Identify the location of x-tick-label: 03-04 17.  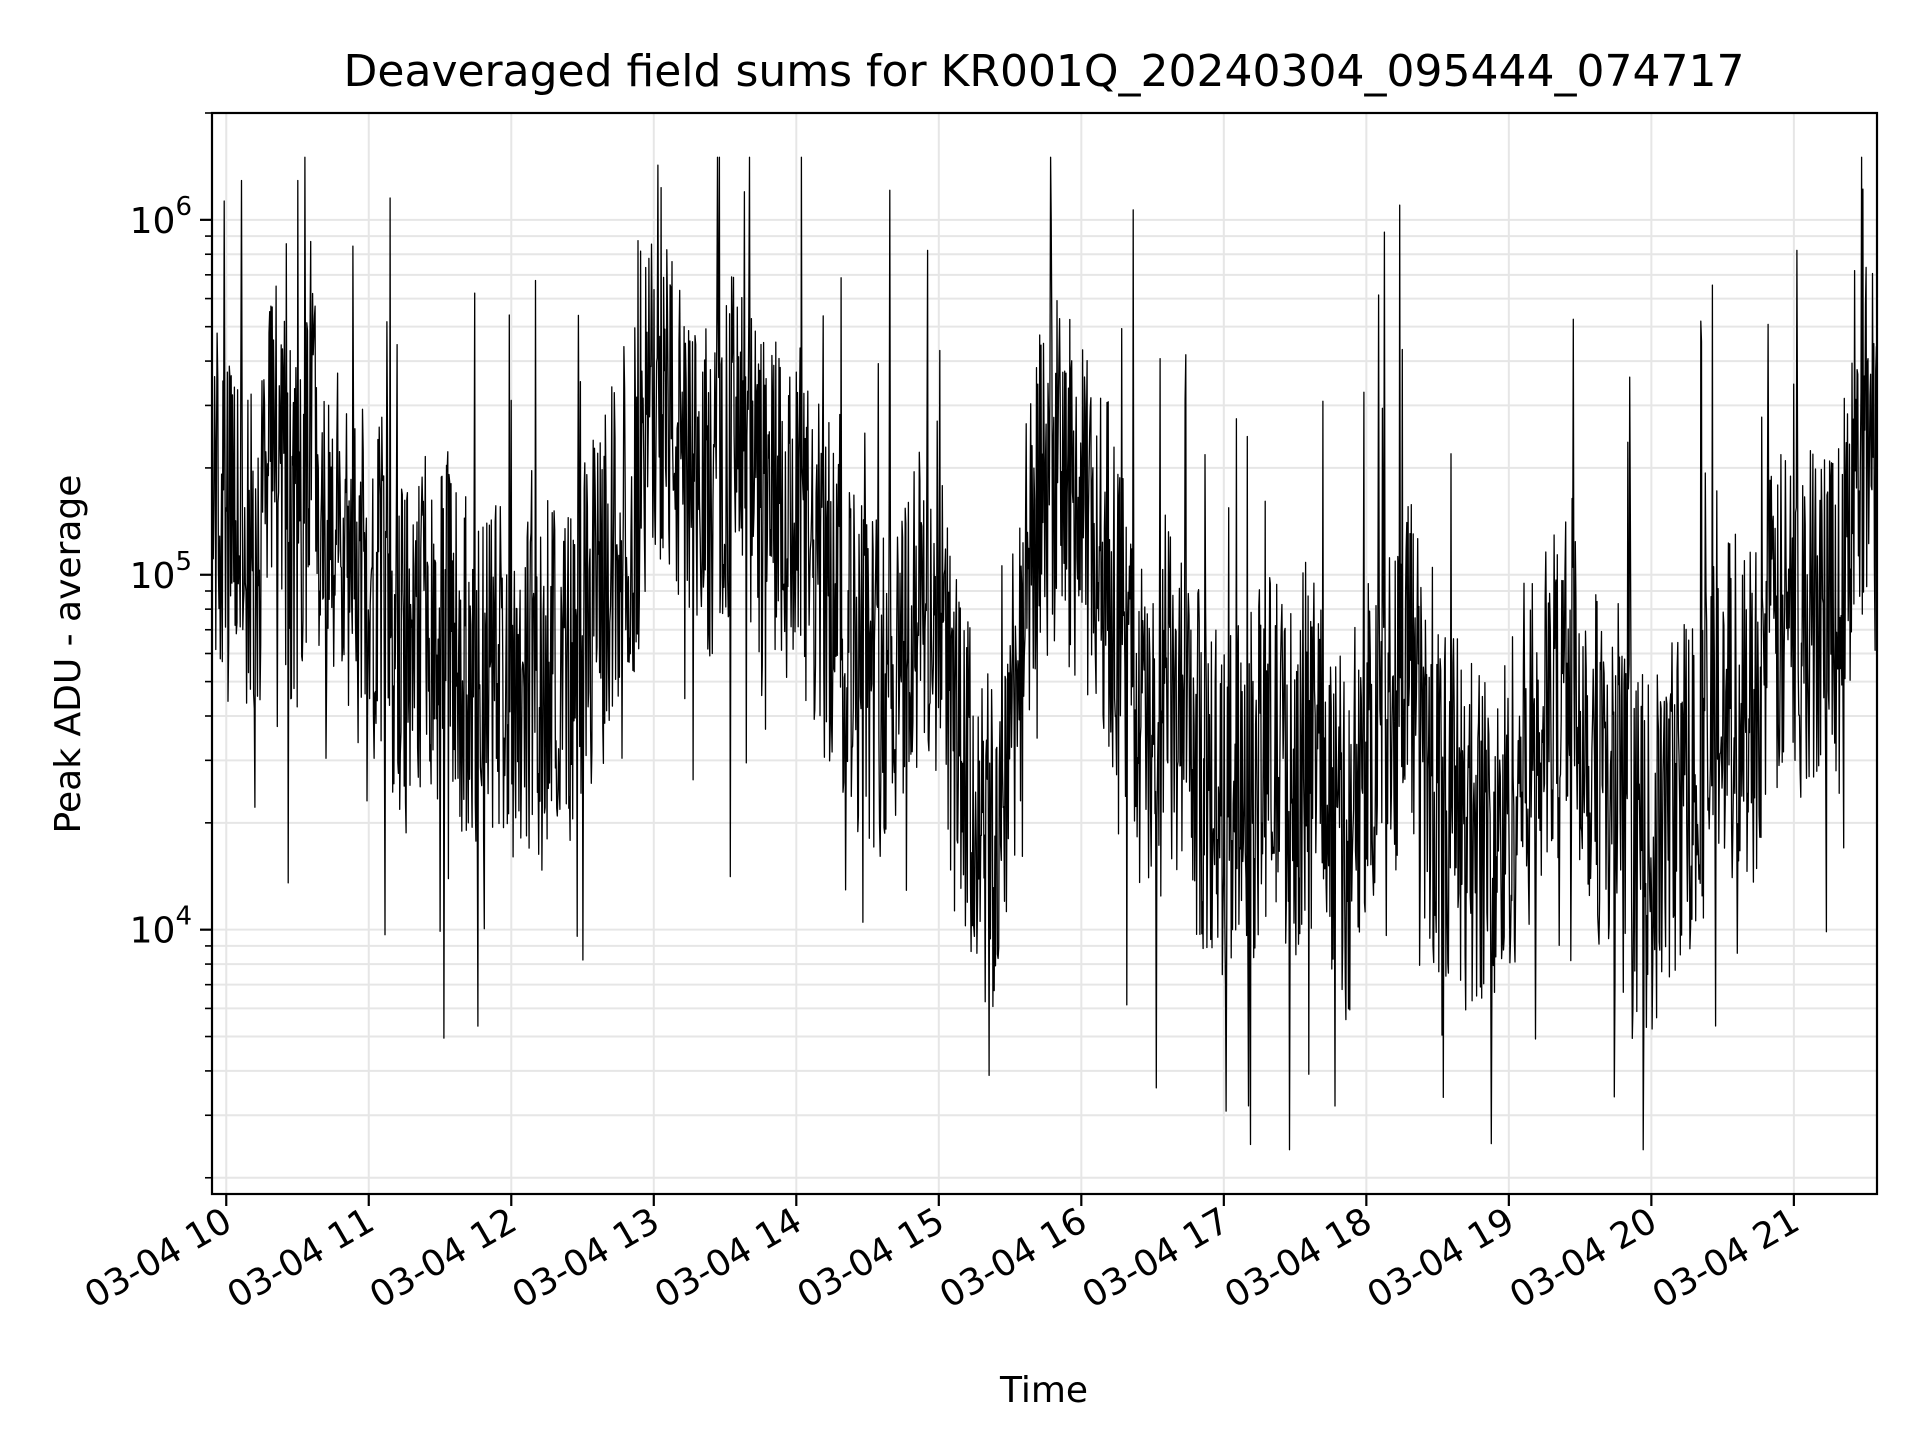
(1156, 1258).